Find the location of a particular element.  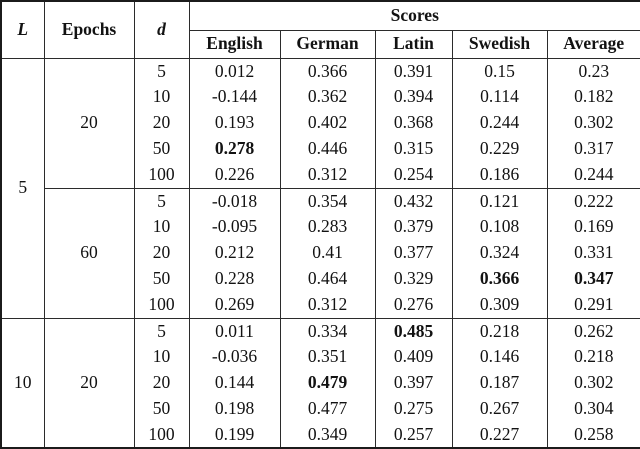

score-cell: 0.114 is located at coordinates (499, 97).